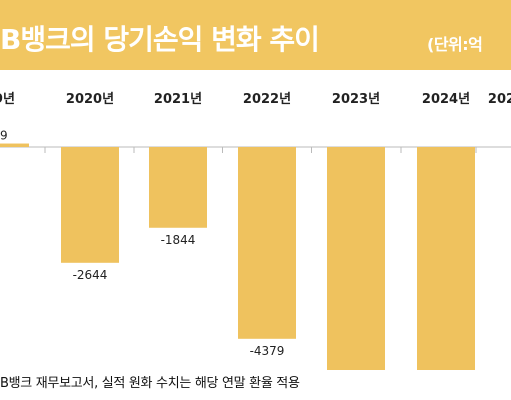 The width and height of the screenshot is (511, 400). What do you see at coordinates (7, 99) in the screenshot?
I see `category-label: 19년` at bounding box center [7, 99].